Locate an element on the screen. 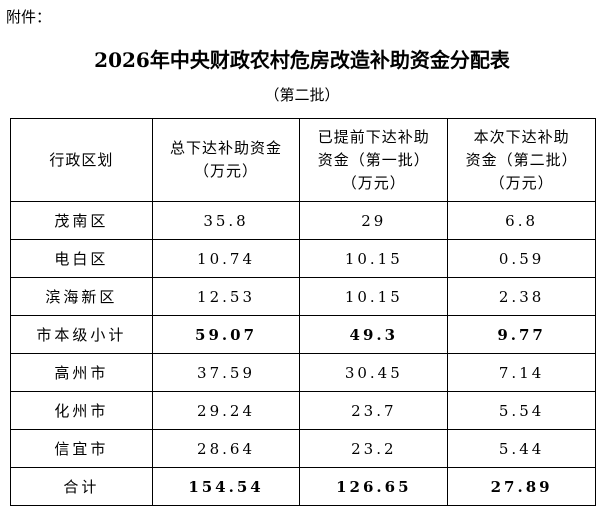 The height and width of the screenshot is (518, 604). amount-cell: 126.65 is located at coordinates (374, 486).